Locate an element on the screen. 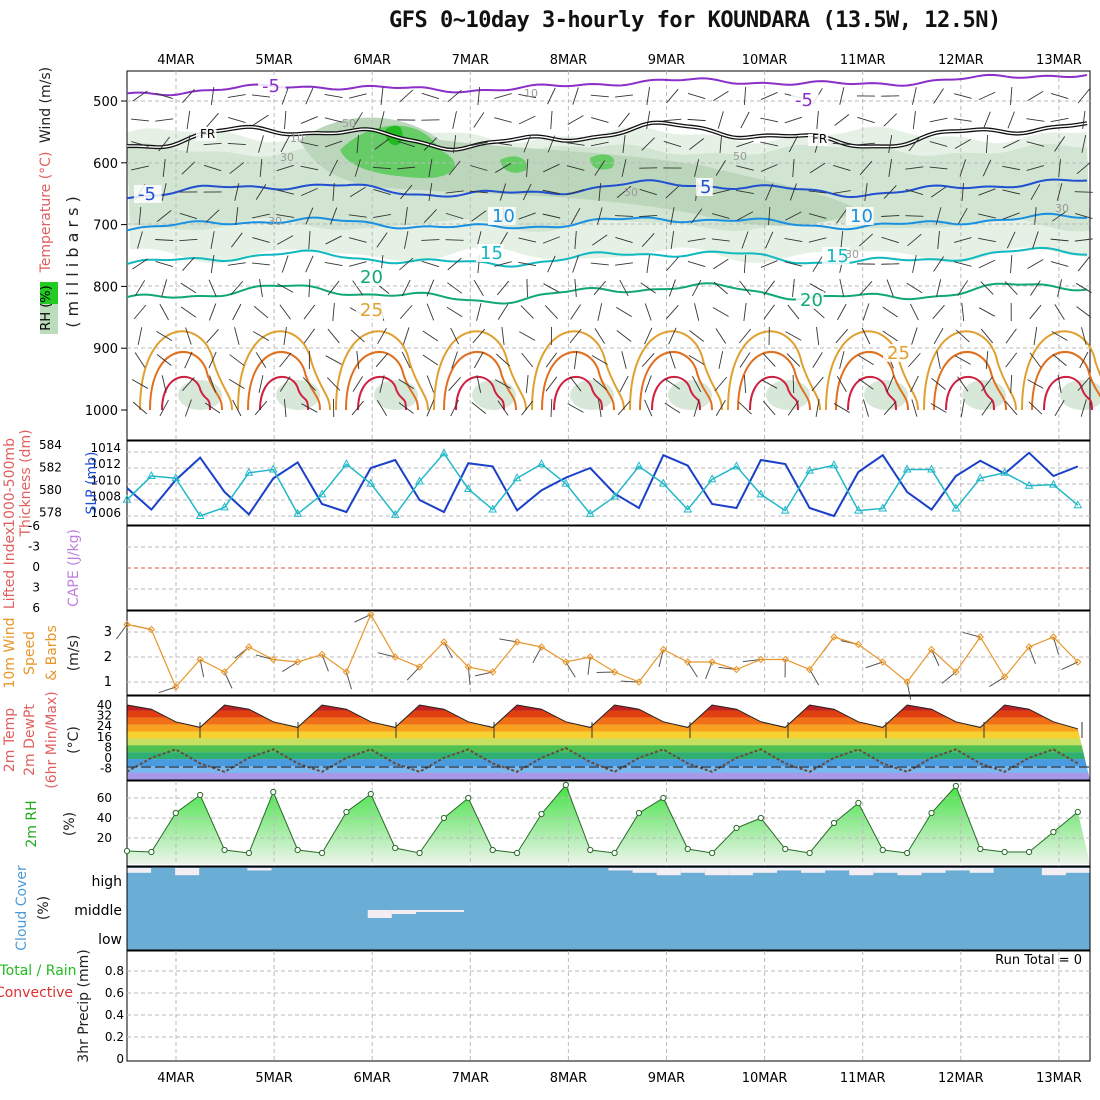 Image resolution: width=1100 pixels, height=1100 pixels. wind10m-barb is located at coordinates (228, 680).